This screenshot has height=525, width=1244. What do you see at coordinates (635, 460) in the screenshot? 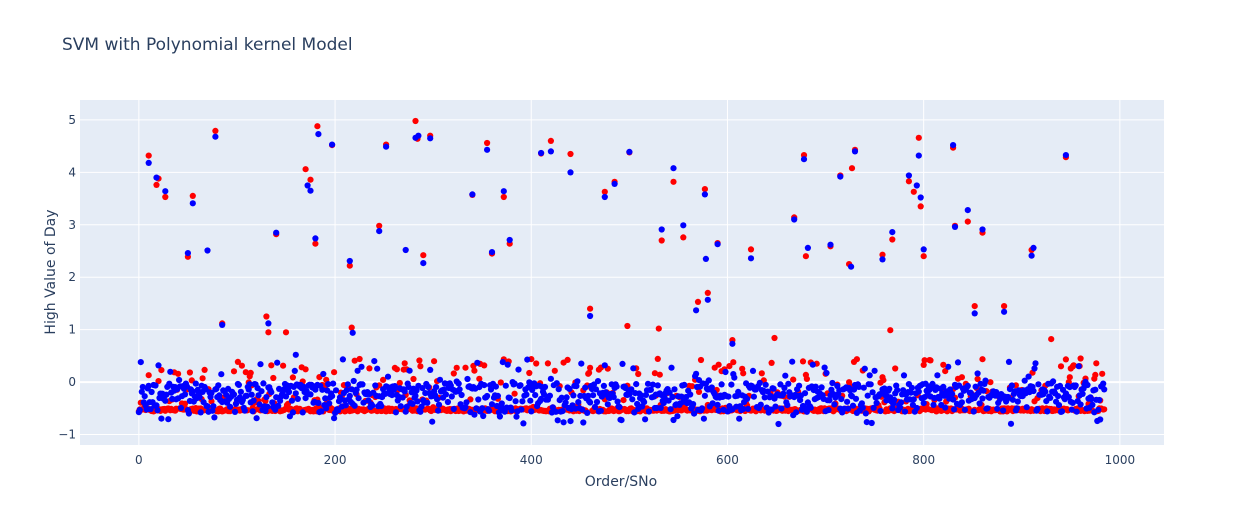
I see `x-axis-ticks: 0 200 400 600 800 1000` at bounding box center [635, 460].